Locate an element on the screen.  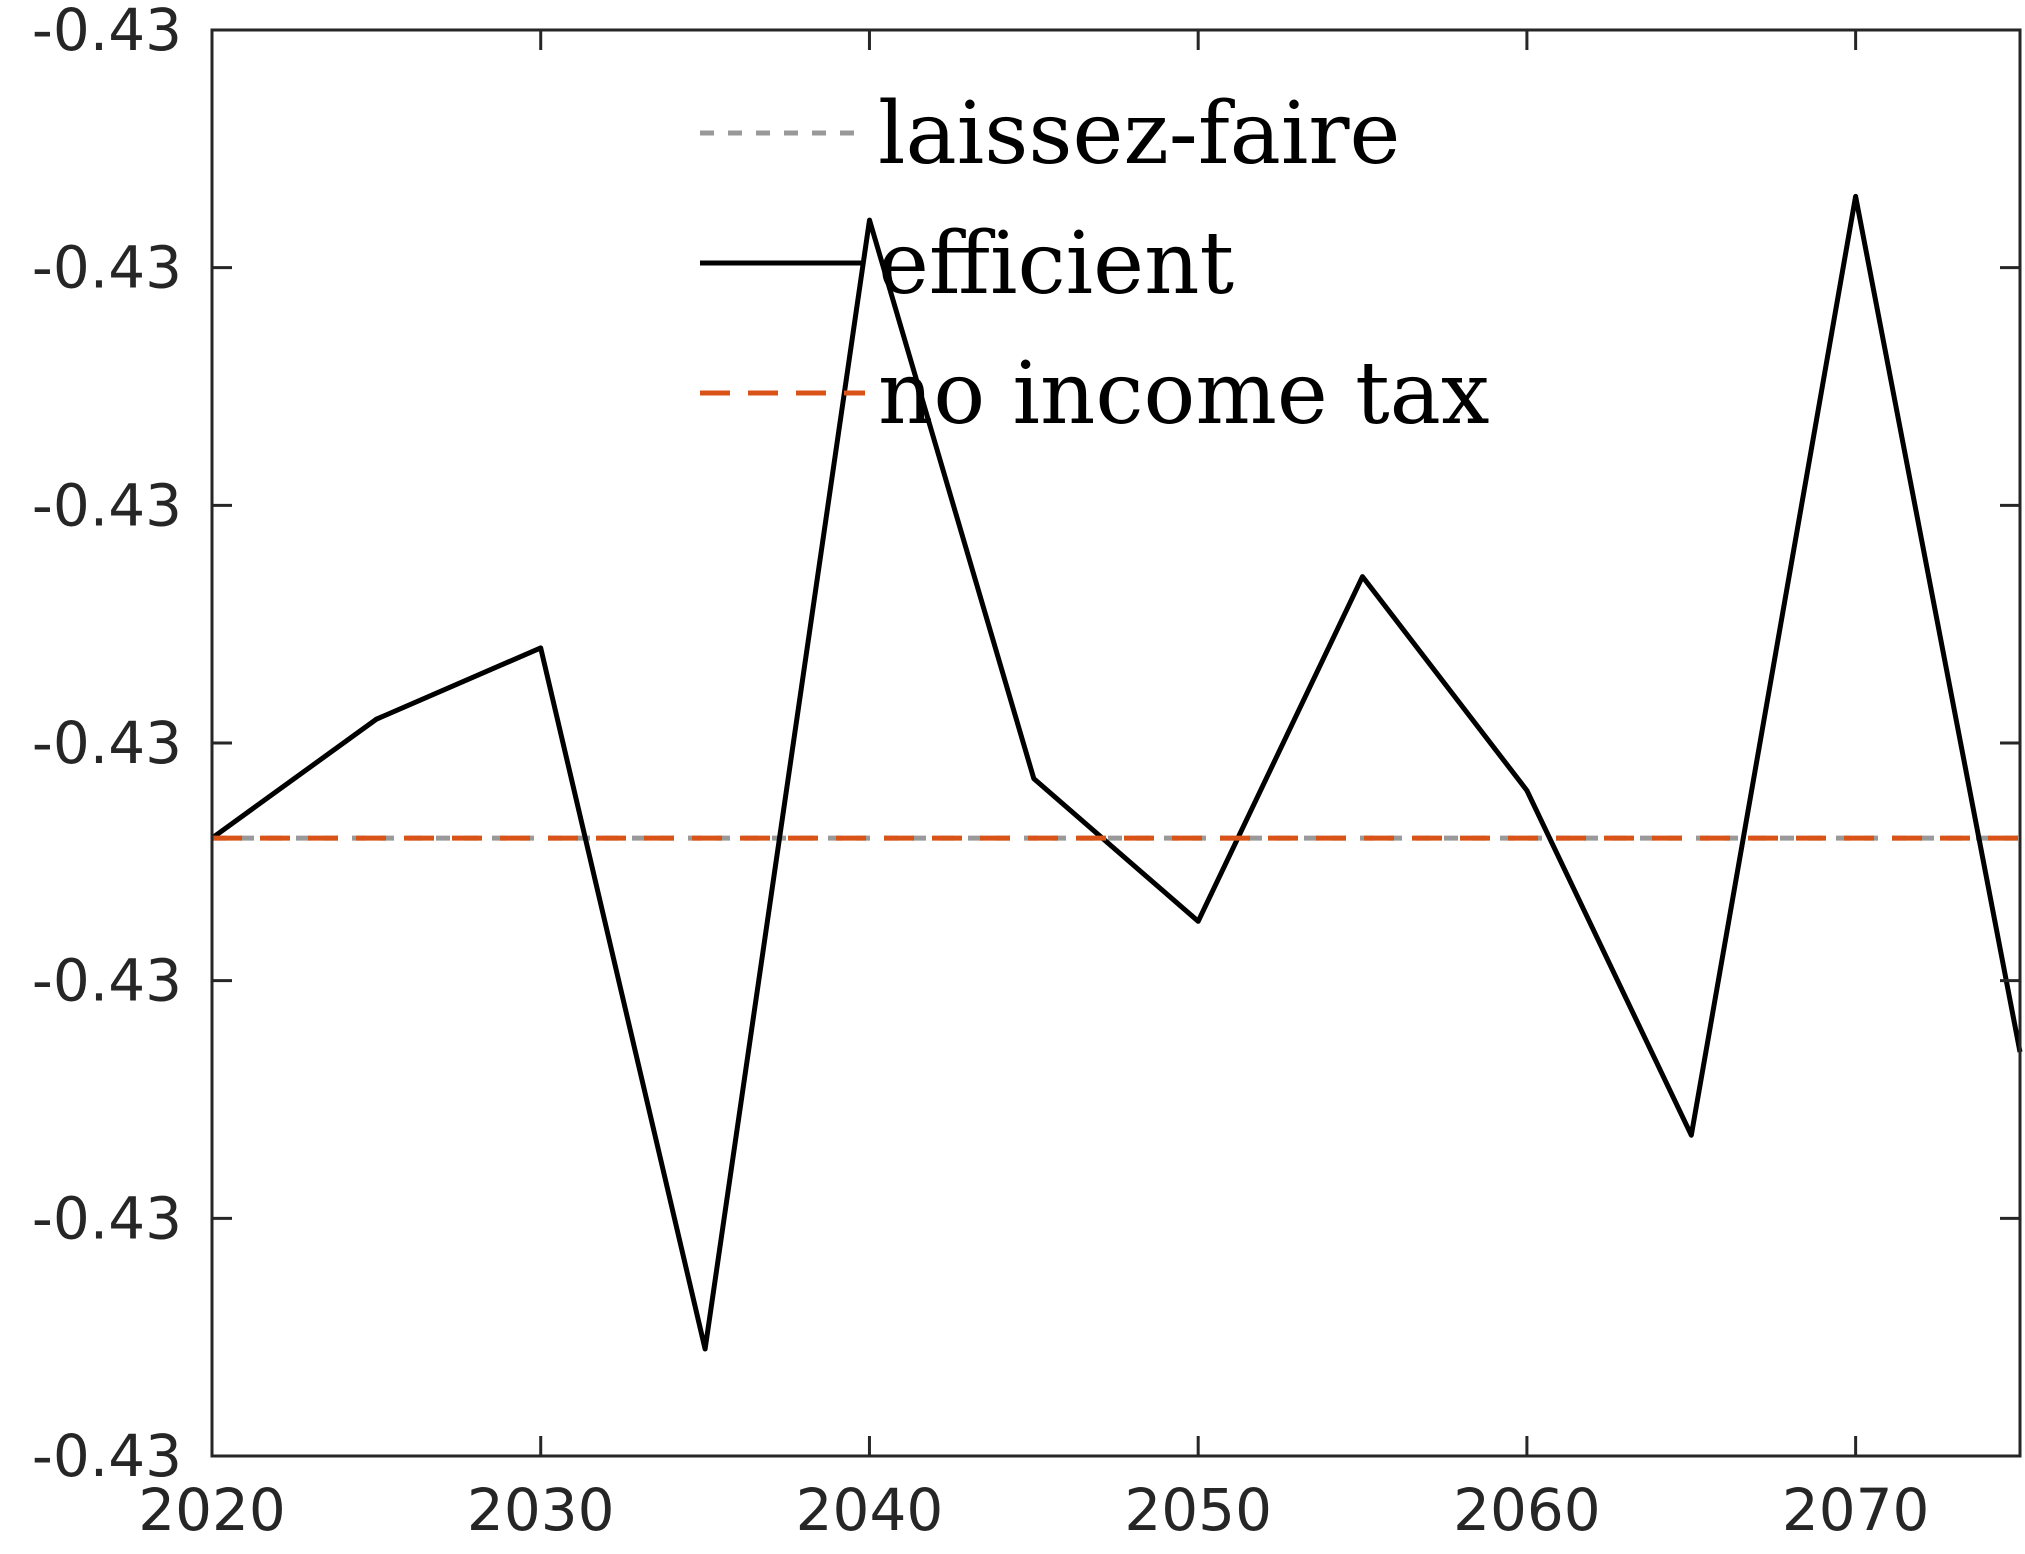
legend-label-laissez-faire: laissez-faire is located at coordinates (1139, 134).